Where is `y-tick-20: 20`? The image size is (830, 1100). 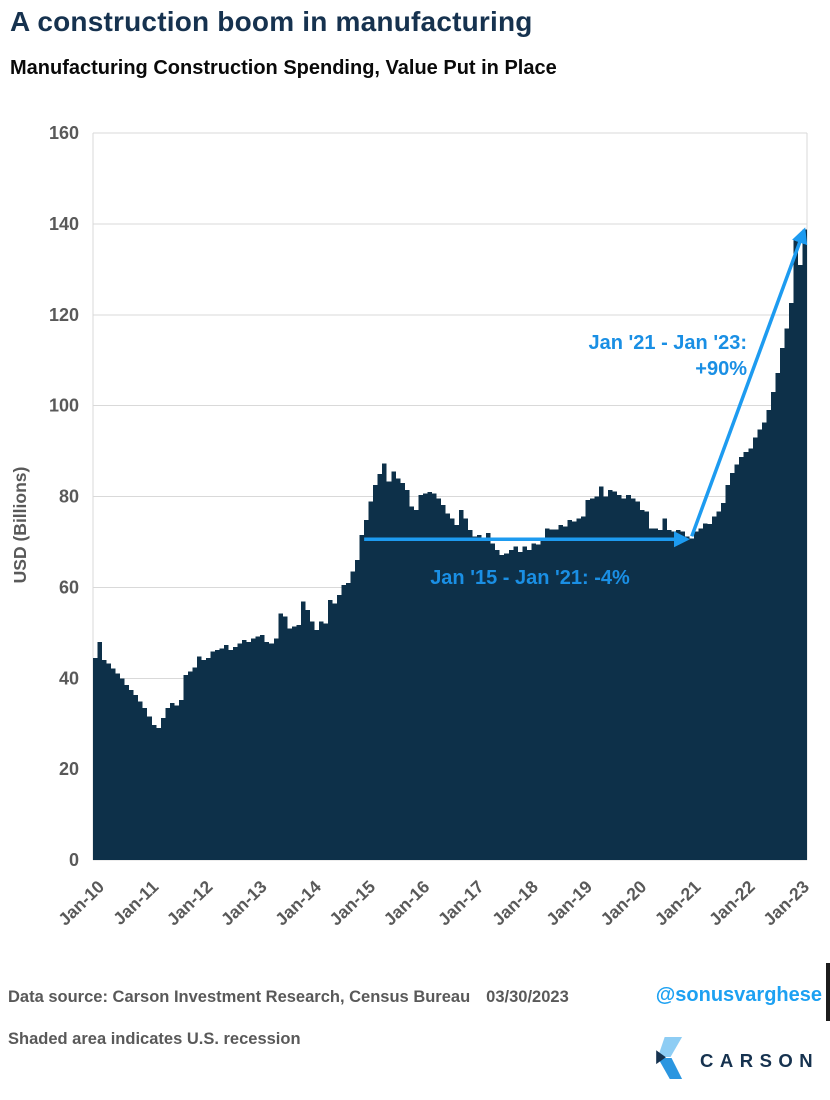 y-tick-20: 20 is located at coordinates (69, 769).